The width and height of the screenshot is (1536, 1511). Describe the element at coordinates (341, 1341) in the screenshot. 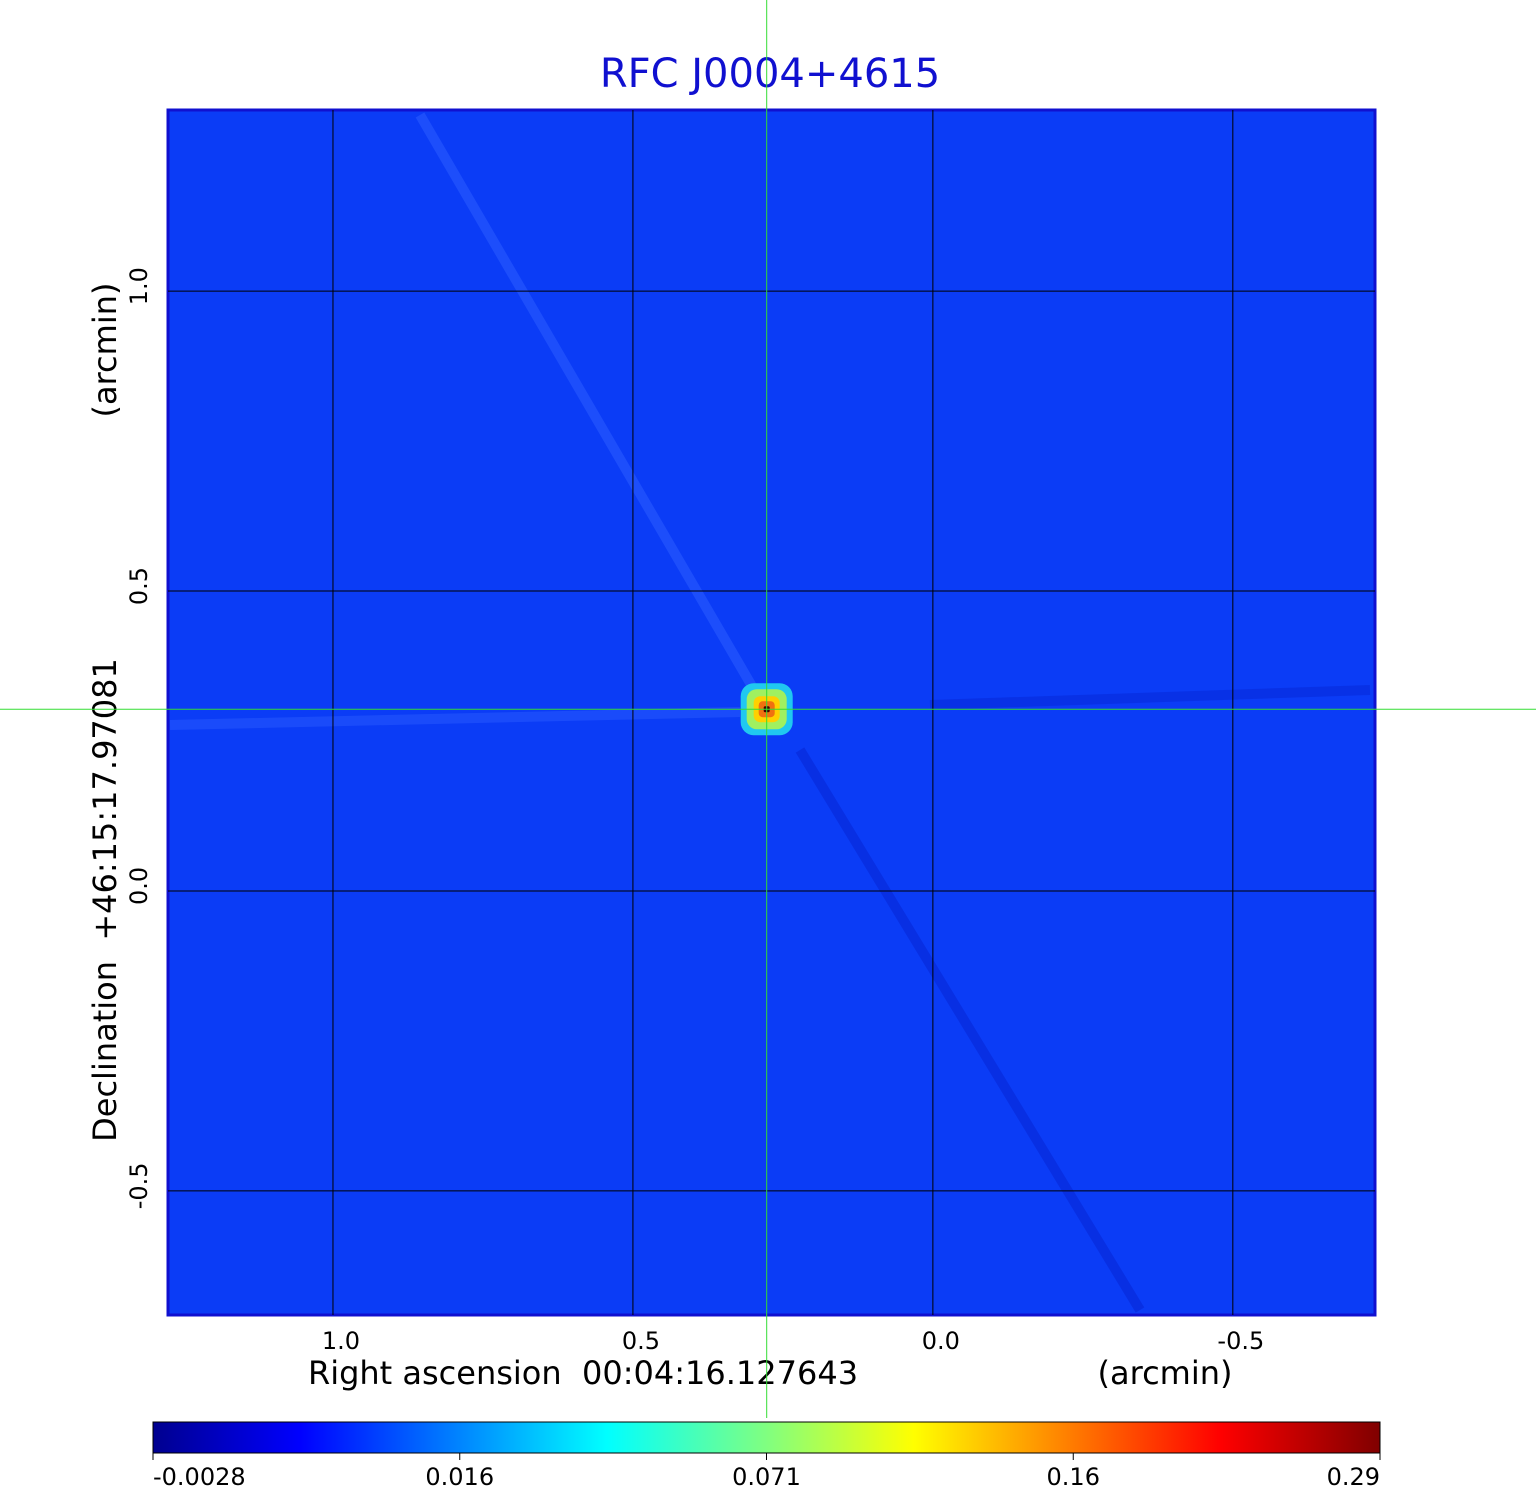

I see `x-tick-label: 1.0` at that location.